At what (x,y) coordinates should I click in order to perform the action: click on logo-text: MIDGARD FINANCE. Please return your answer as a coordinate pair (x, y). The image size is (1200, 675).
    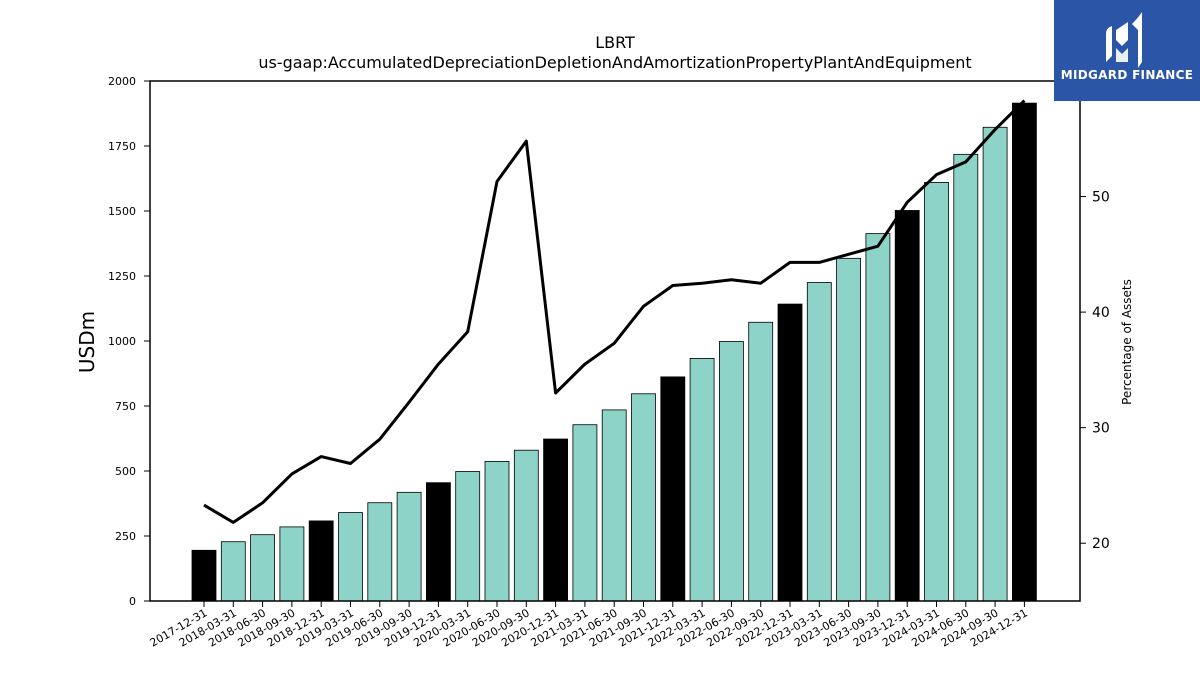
    Looking at the image, I should click on (1127, 75).